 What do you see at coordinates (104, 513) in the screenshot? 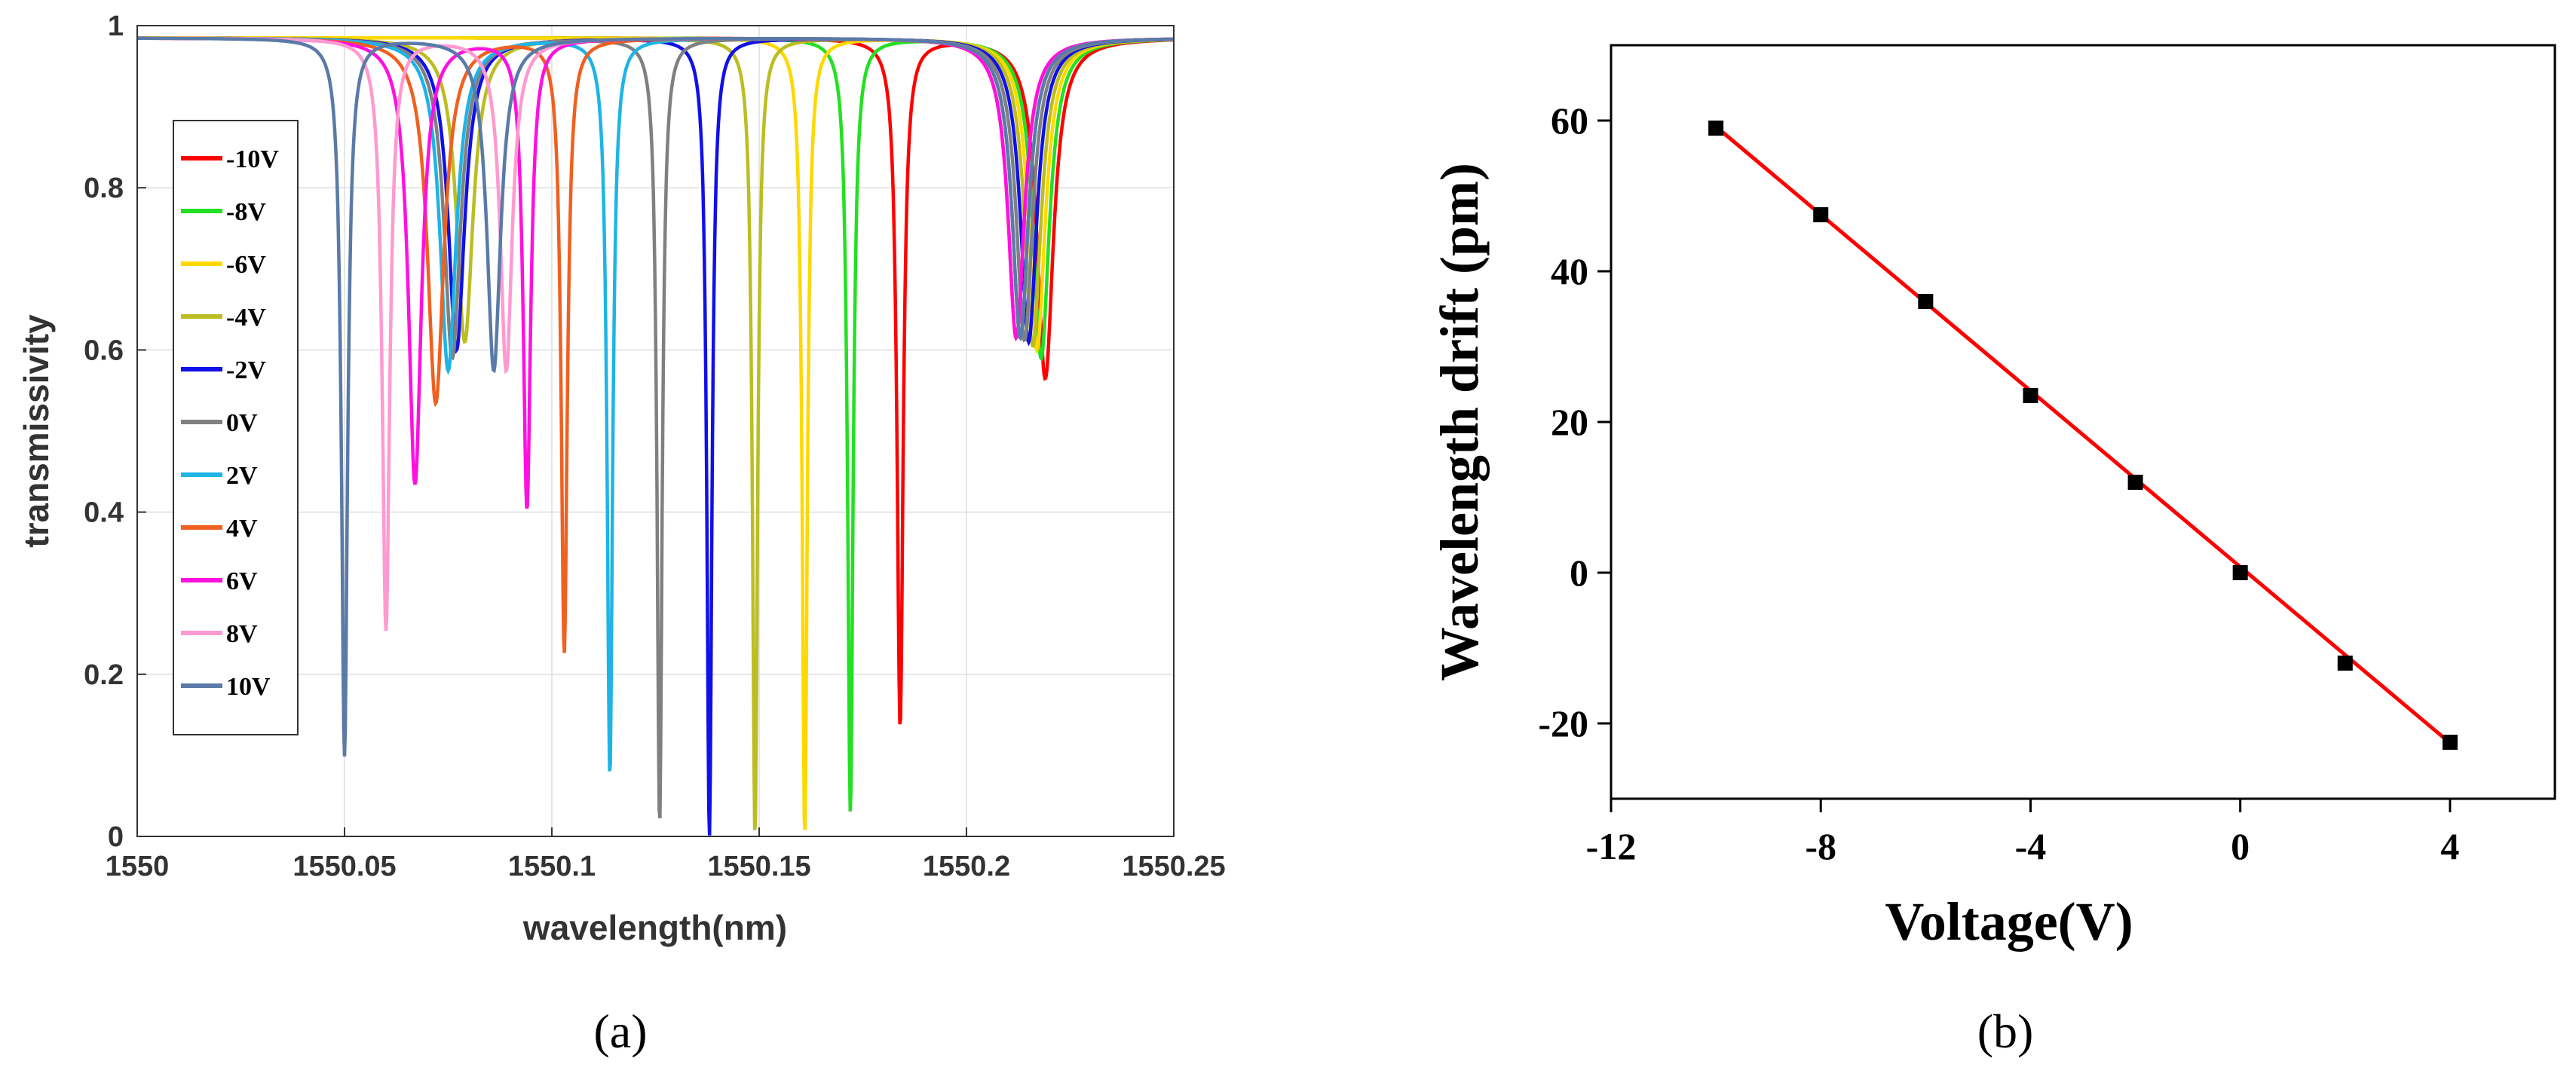
I see `panel-a-y-tick-label: 0.4` at bounding box center [104, 513].